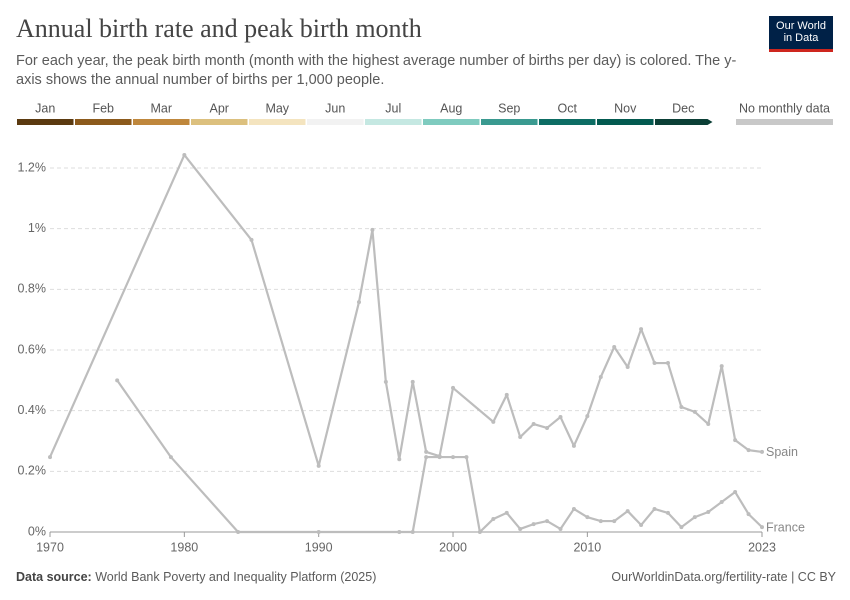  I want to click on legend-label: Feb, so click(103, 108).